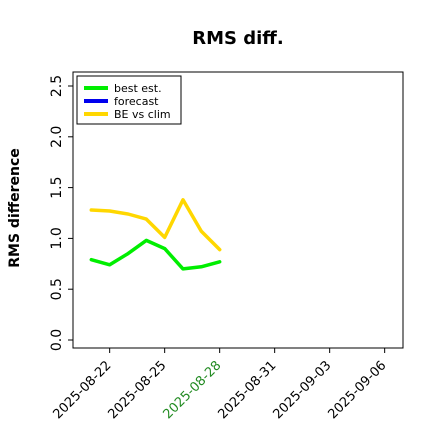  I want to click on series-layer, so click(155, 234).